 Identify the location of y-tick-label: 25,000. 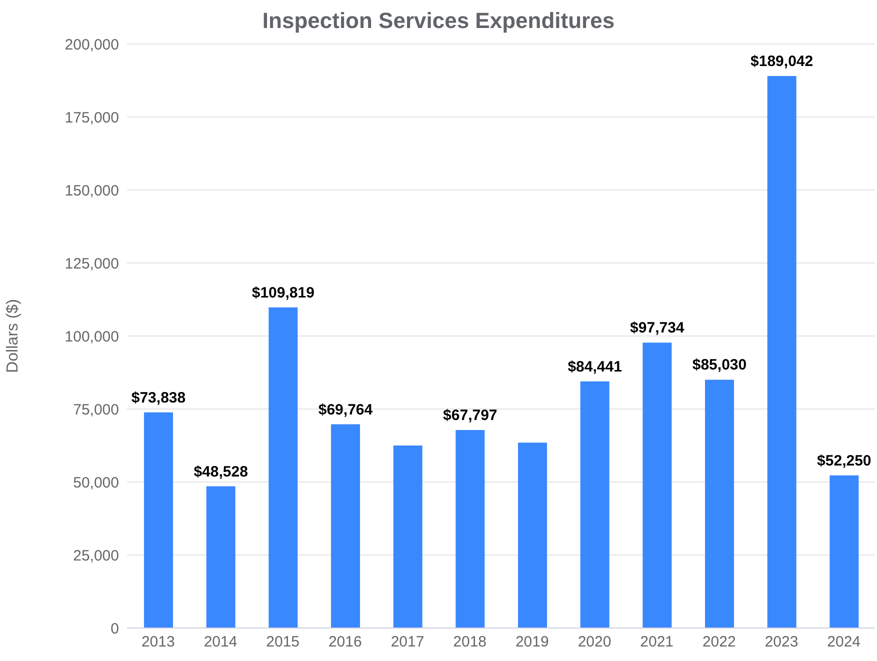
(96, 555).